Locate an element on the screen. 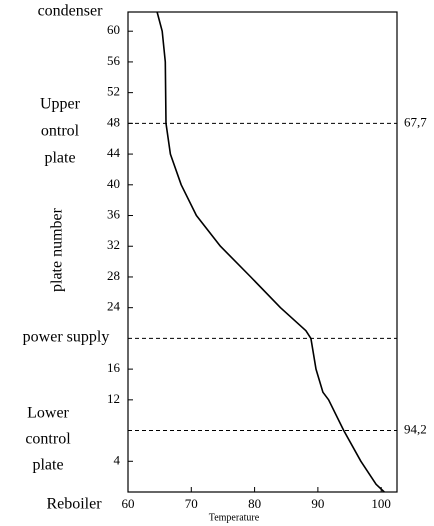 The width and height of the screenshot is (434, 526). y-tick-label: 44 is located at coordinates (114, 152).